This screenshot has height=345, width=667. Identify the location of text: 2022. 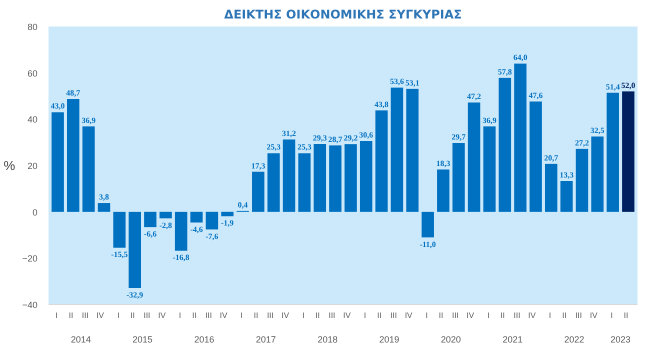
(574, 339).